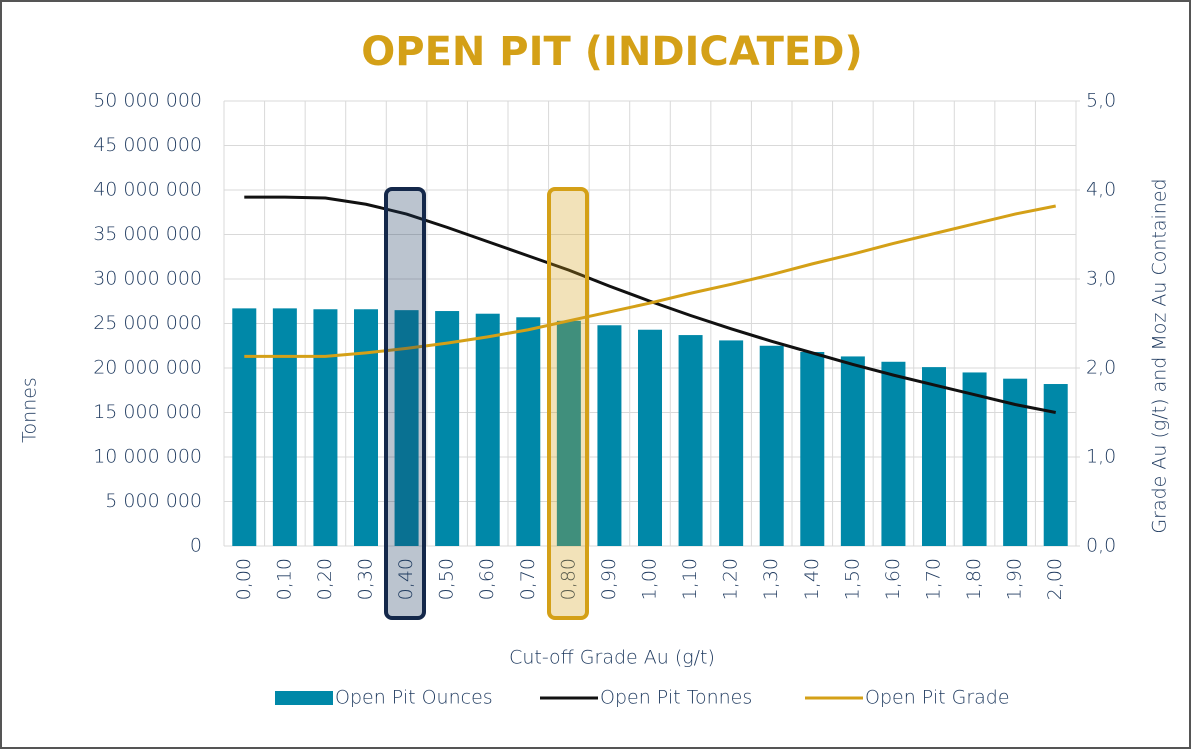 The width and height of the screenshot is (1191, 749). Describe the element at coordinates (30, 410) in the screenshot. I see `y-axis-label: Tonnes` at that location.